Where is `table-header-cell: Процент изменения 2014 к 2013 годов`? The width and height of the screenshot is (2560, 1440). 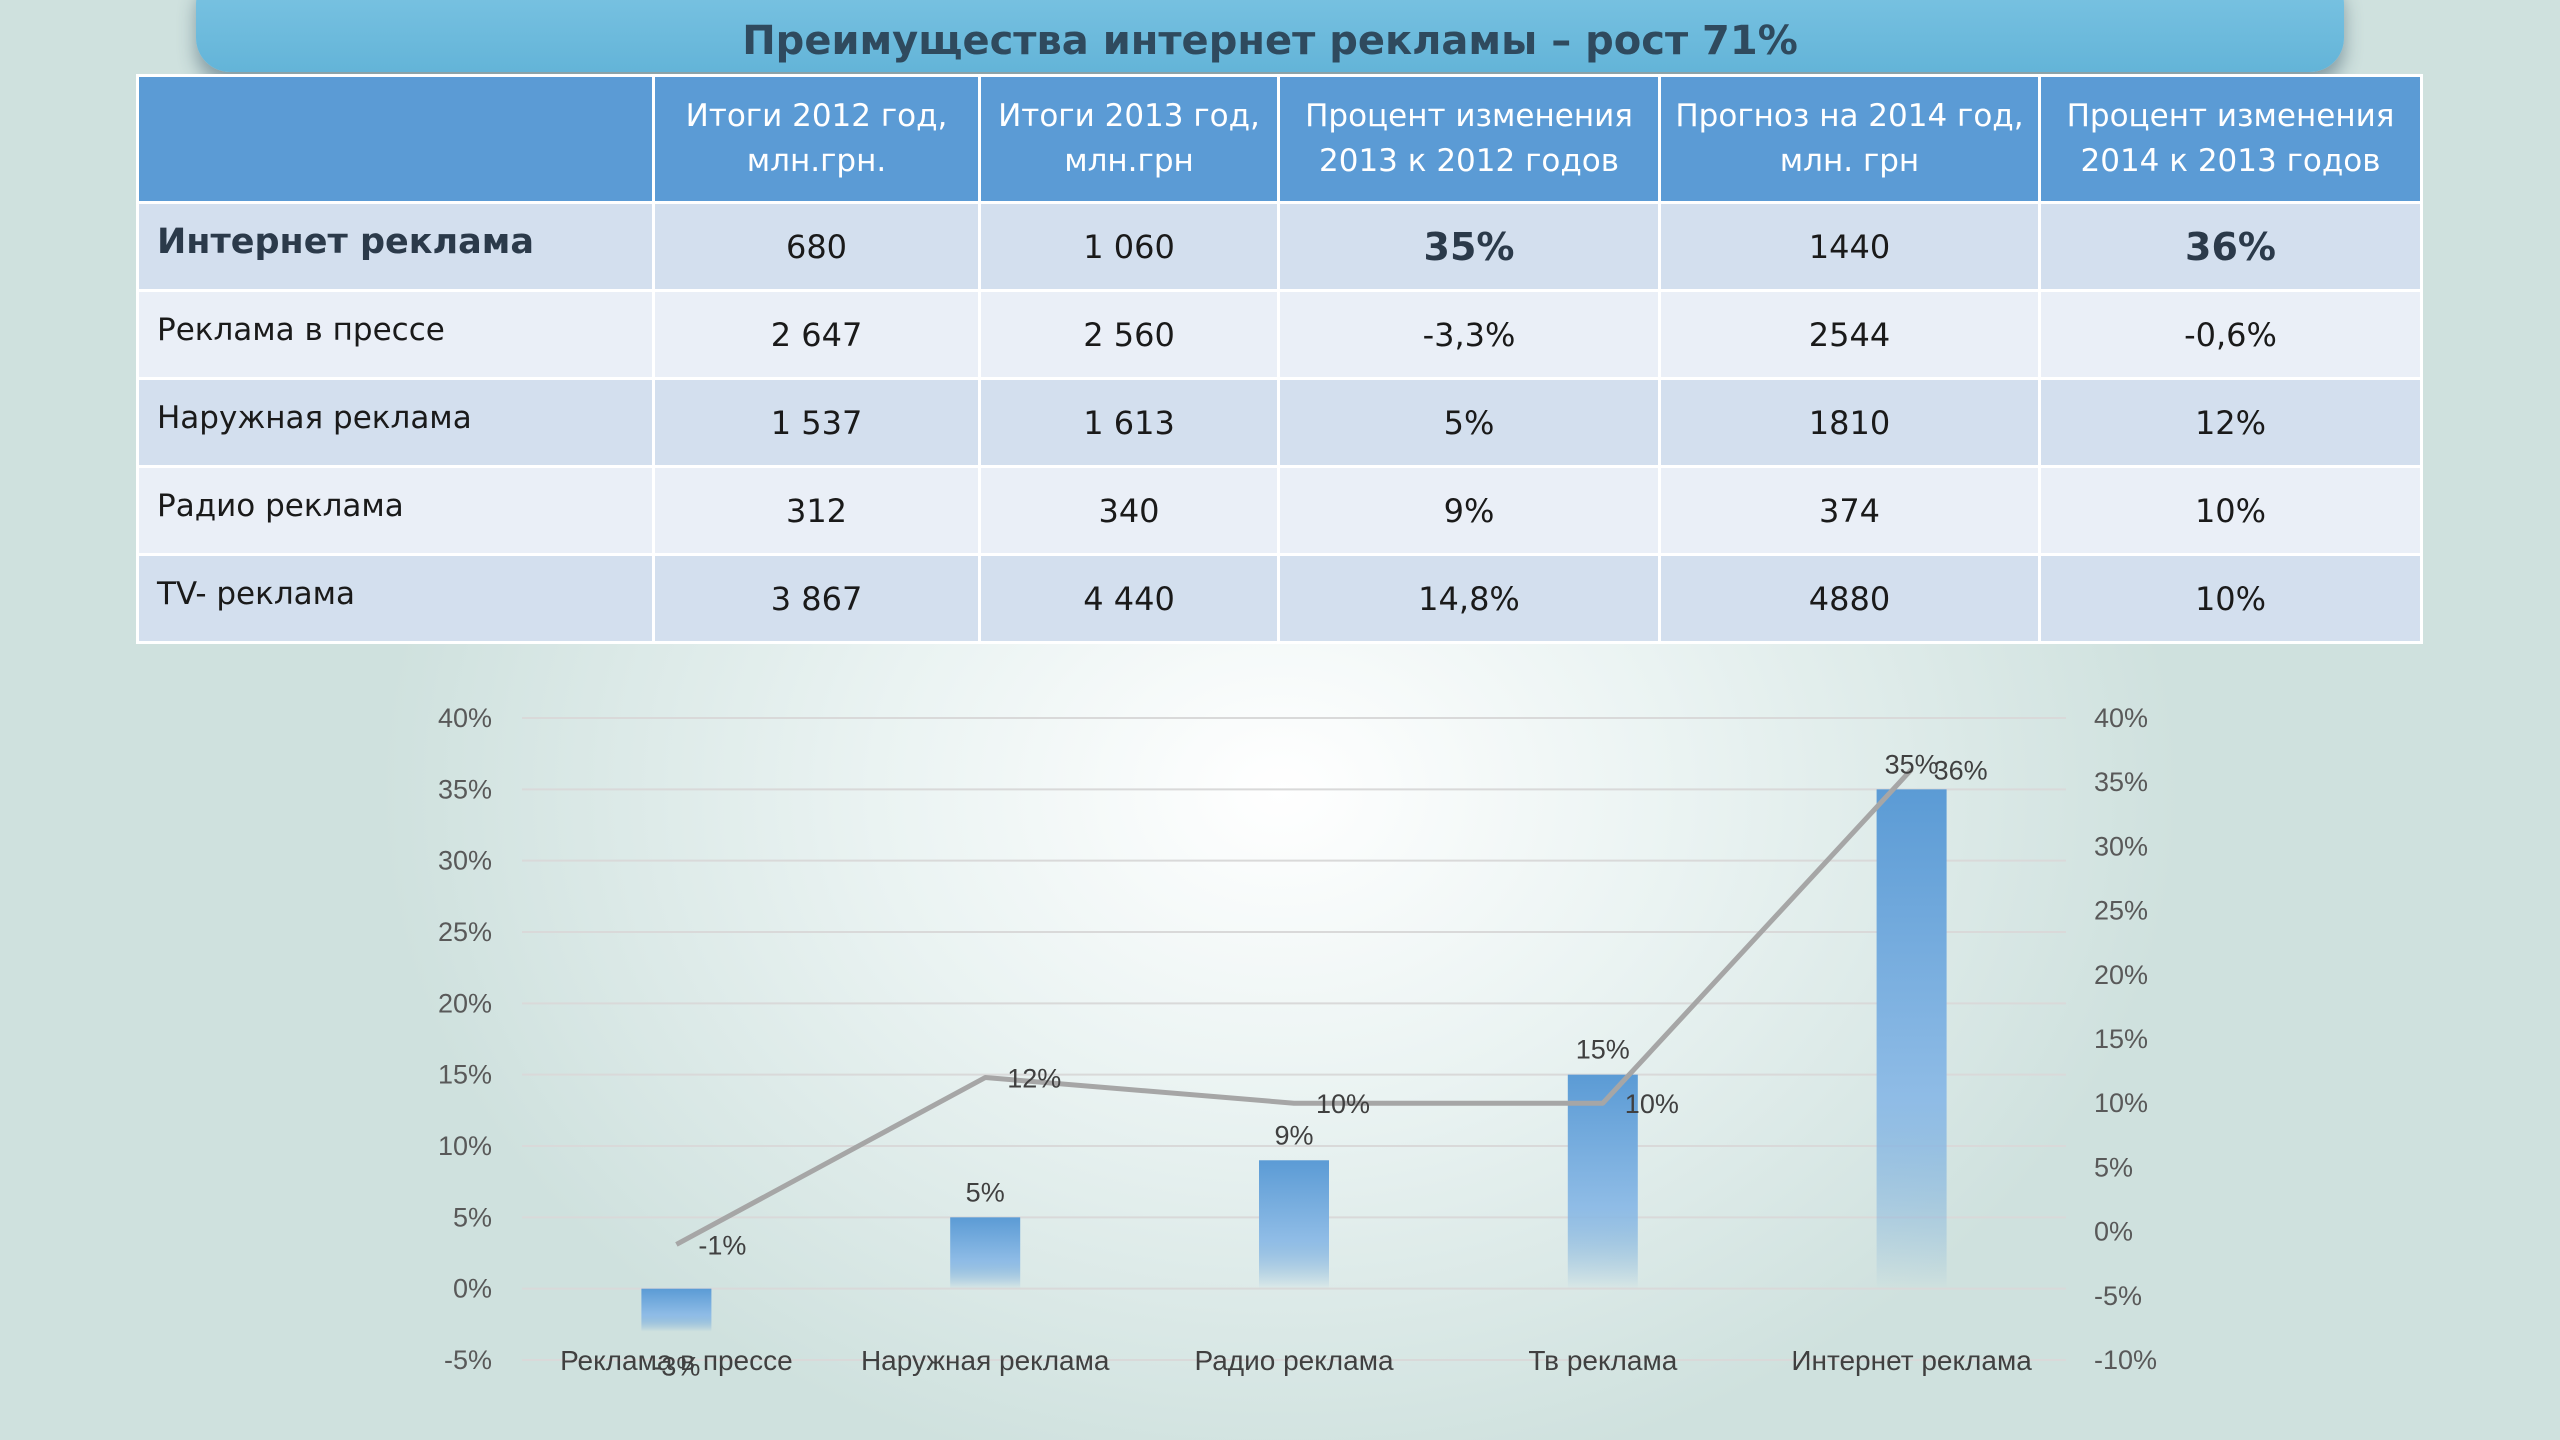
table-header-cell: Процент изменения 2014 к 2013 годов is located at coordinates (2230, 139).